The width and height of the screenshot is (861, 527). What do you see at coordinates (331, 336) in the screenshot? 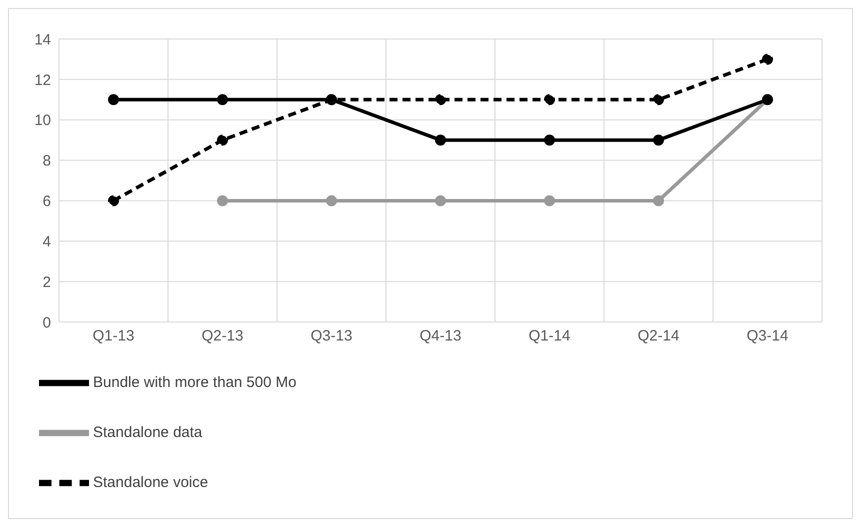
I see `x-tick-label: Q3-13` at bounding box center [331, 336].